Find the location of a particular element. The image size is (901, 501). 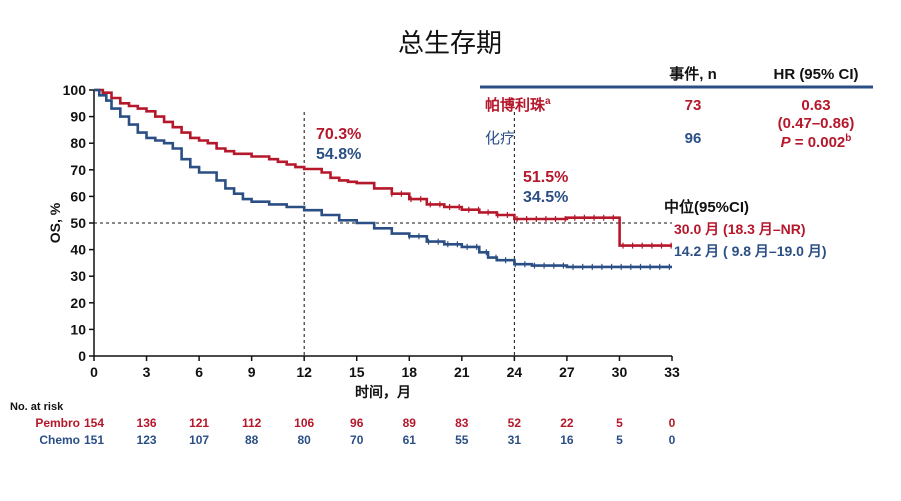

y-tick-label: 100 is located at coordinates (75, 90).